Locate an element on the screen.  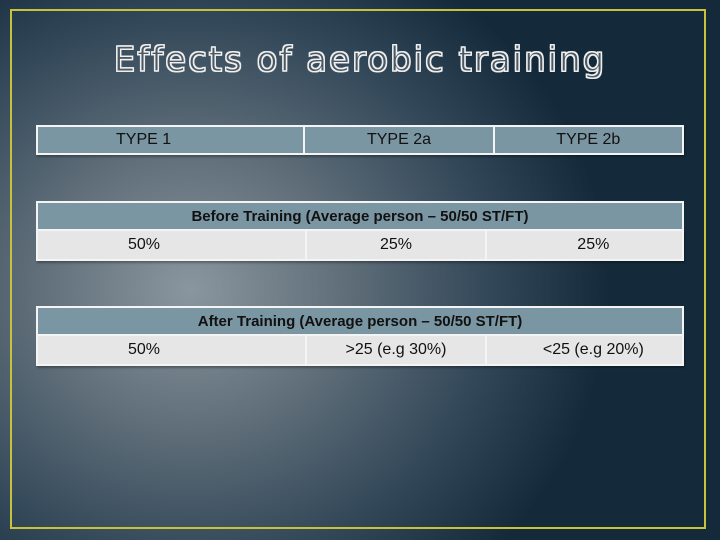
before-training-values-row: 50% 25% 25% is located at coordinates (360, 246).